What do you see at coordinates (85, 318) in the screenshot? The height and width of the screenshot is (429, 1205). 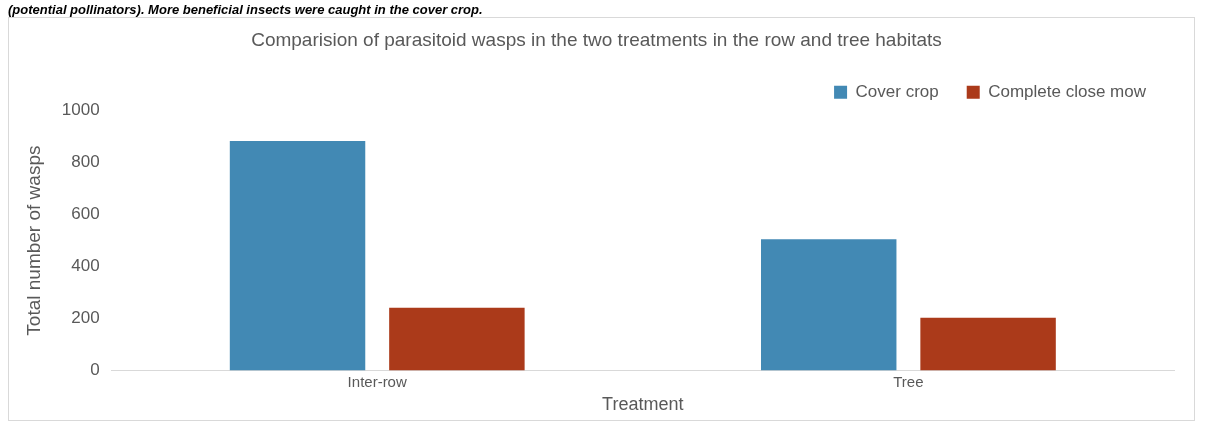 I see `y-tick-label: 200` at bounding box center [85, 318].